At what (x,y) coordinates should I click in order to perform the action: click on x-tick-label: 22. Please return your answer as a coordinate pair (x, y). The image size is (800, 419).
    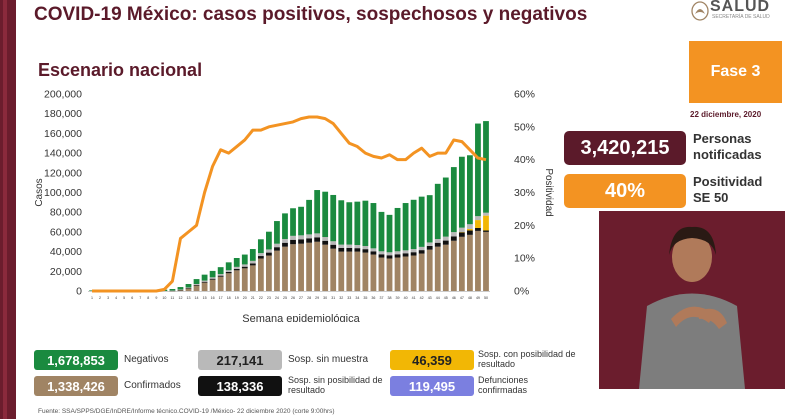
    Looking at the image, I should click on (261, 298).